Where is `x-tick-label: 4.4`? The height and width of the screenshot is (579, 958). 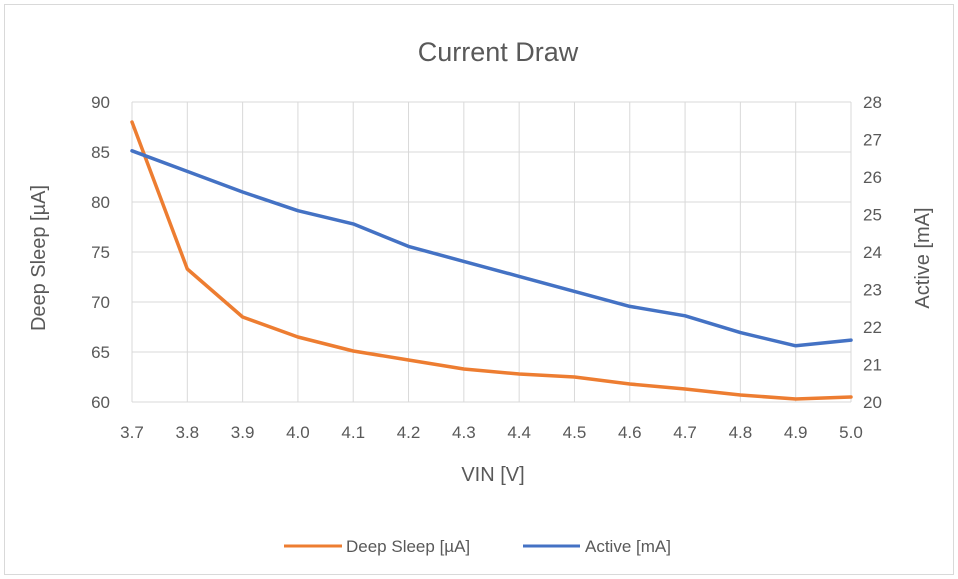
x-tick-label: 4.4 is located at coordinates (519, 432).